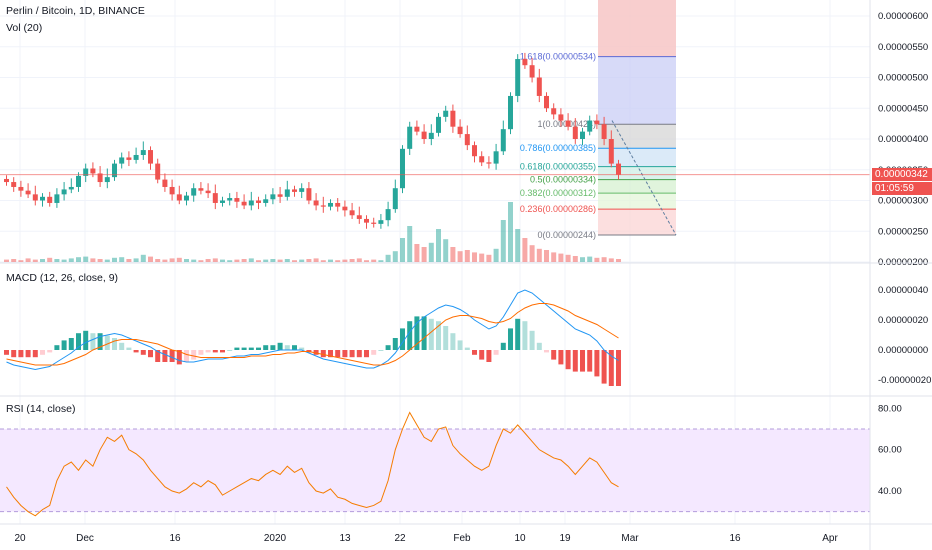  I want to click on price-tick-label: 0.00000500, so click(903, 78).